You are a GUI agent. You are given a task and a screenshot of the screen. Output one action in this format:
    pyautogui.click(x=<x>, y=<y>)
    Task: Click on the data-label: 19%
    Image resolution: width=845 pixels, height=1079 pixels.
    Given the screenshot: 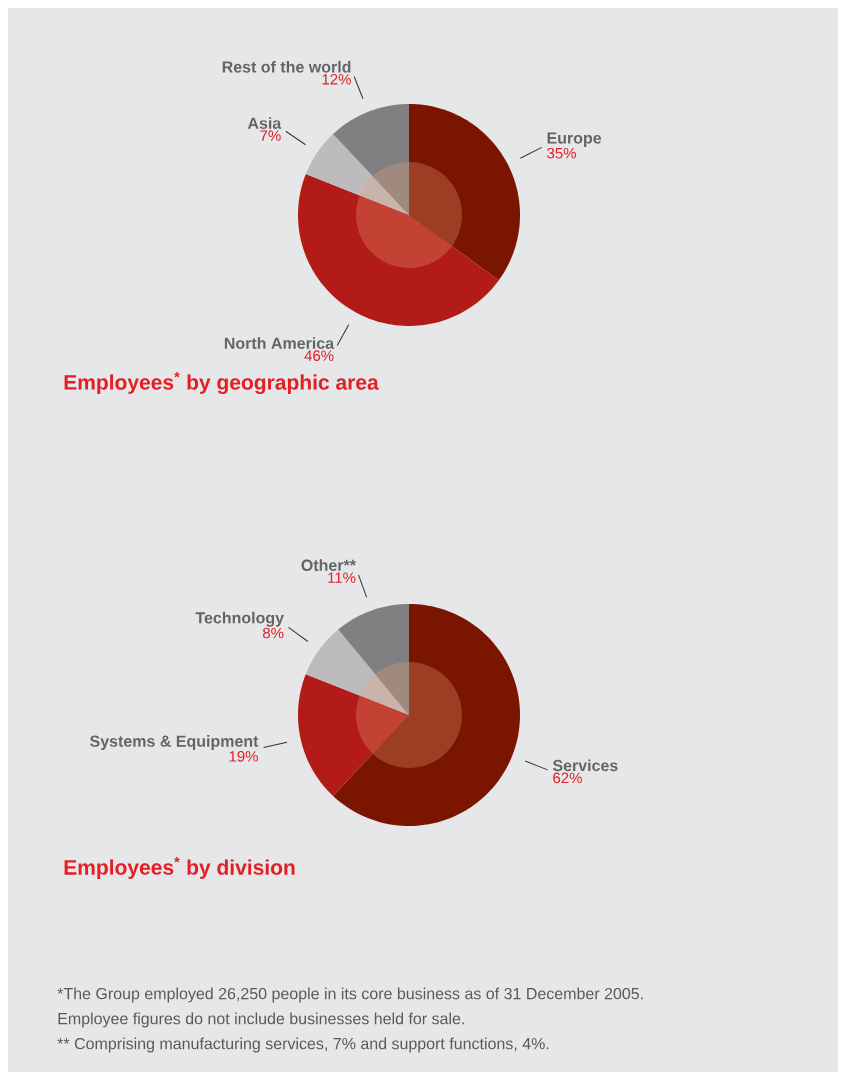 What is the action you would take?
    pyautogui.click(x=243, y=756)
    